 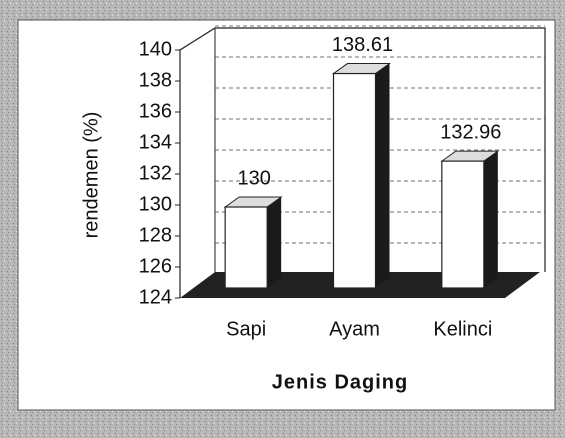 I want to click on x-tick-label: Sapi, so click(x=246, y=329).